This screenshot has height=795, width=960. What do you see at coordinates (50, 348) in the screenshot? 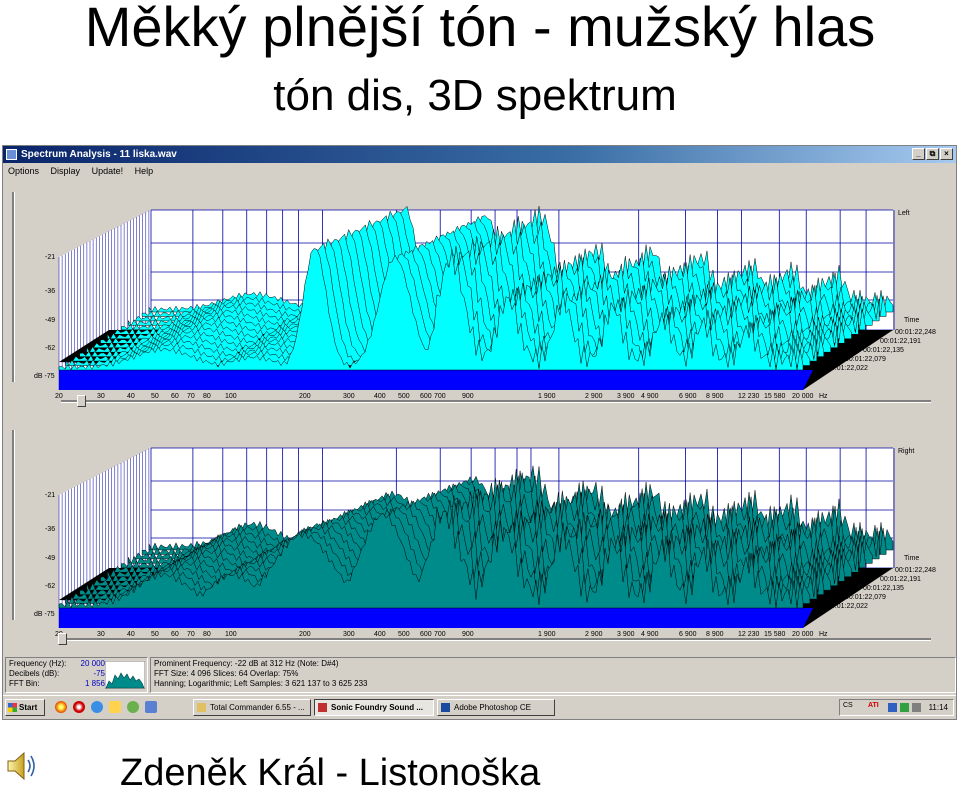
I see `y-tick: -62` at bounding box center [50, 348].